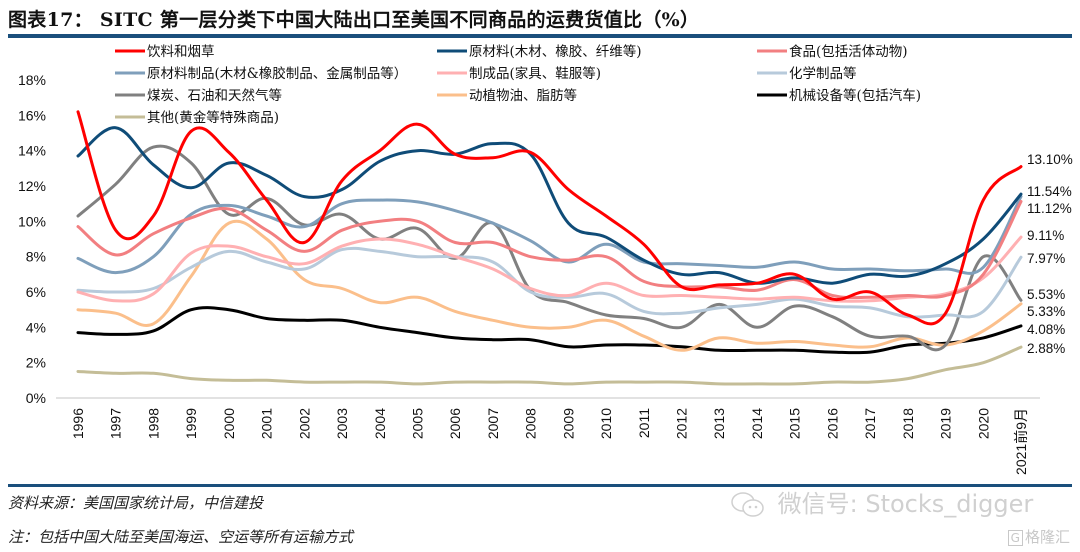 The height and width of the screenshot is (552, 1080). Describe the element at coordinates (32, 151) in the screenshot. I see `y-tick-label: 14%` at that location.